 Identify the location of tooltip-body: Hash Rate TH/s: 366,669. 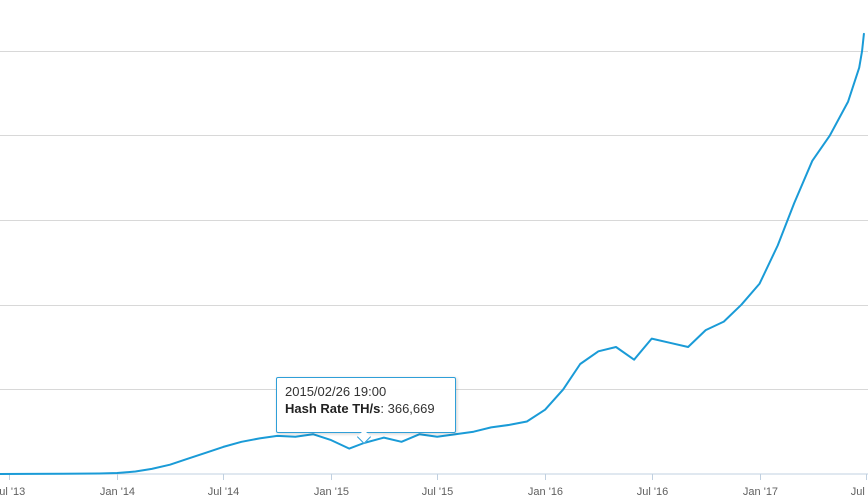
(366, 408).